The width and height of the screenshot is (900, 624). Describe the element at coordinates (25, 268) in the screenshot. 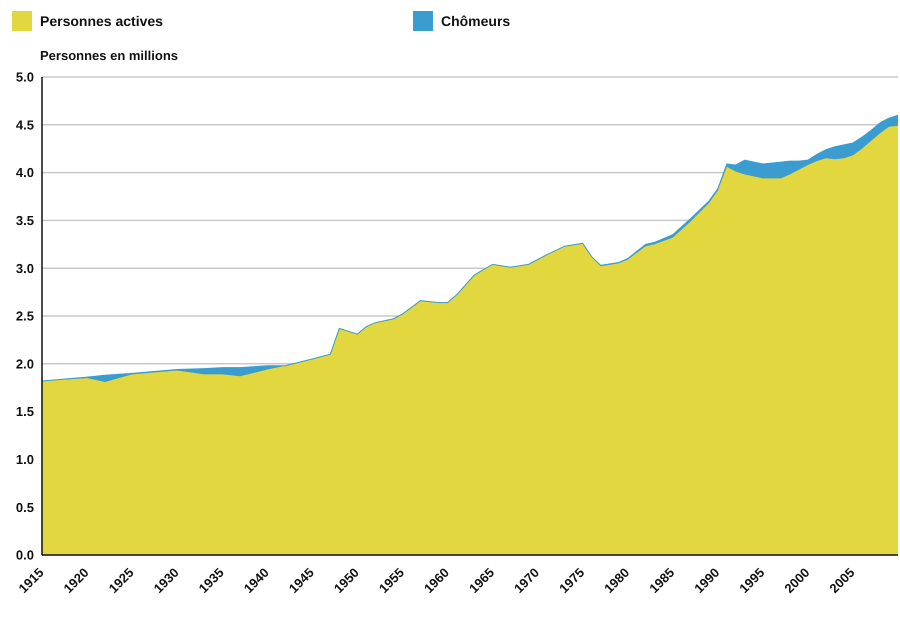

I see `y-tick-label: 3.0` at that location.